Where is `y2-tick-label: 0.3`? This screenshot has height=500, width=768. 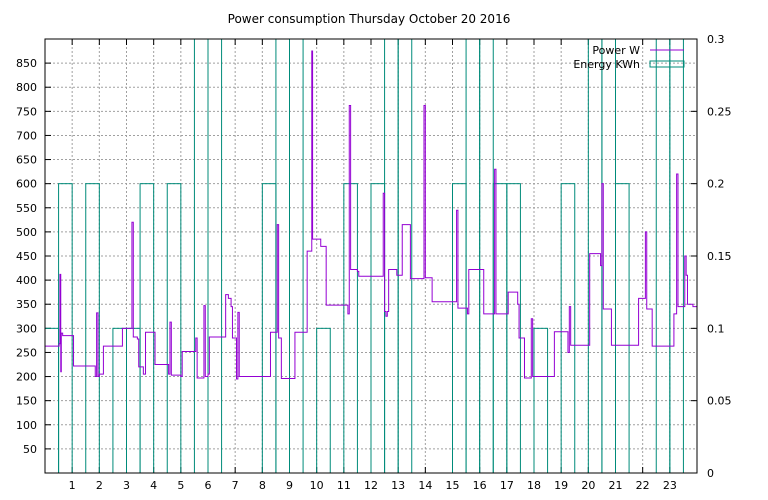
y2-tick-label: 0.3 is located at coordinates (716, 39).